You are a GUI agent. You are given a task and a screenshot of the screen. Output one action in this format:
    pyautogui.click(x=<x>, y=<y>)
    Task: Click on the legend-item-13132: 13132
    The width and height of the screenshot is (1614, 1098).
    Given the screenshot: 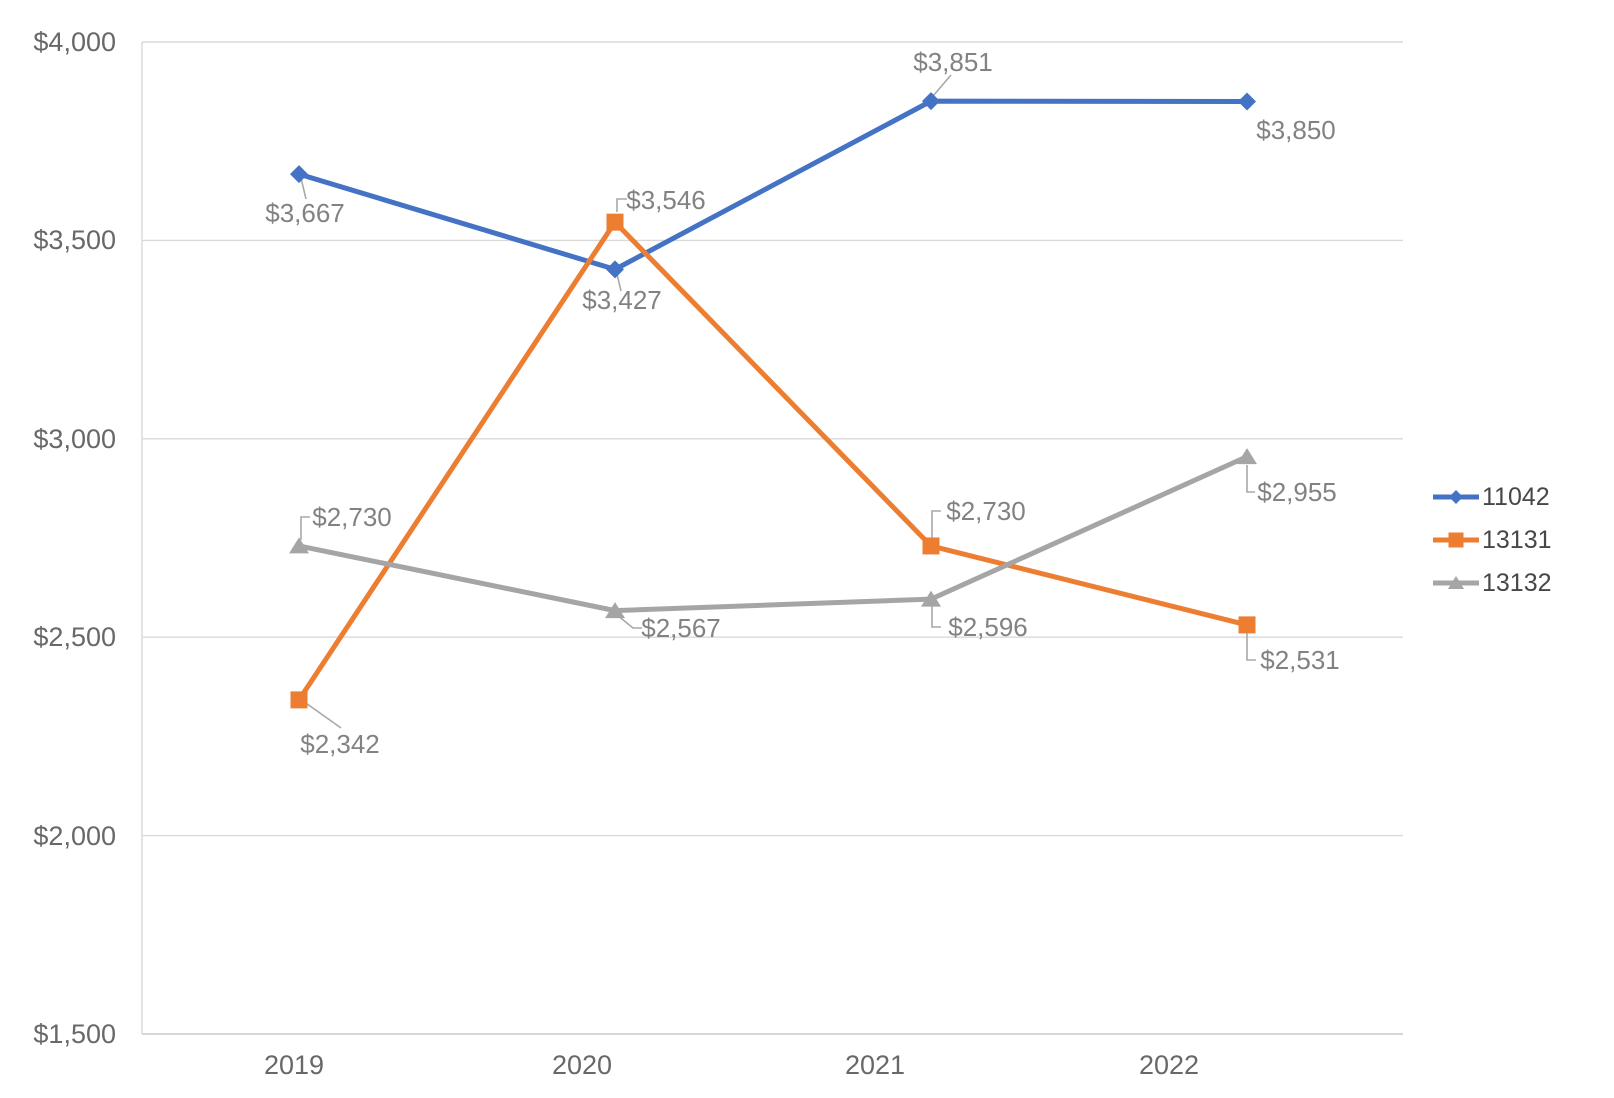 What is the action you would take?
    pyautogui.click(x=1492, y=583)
    